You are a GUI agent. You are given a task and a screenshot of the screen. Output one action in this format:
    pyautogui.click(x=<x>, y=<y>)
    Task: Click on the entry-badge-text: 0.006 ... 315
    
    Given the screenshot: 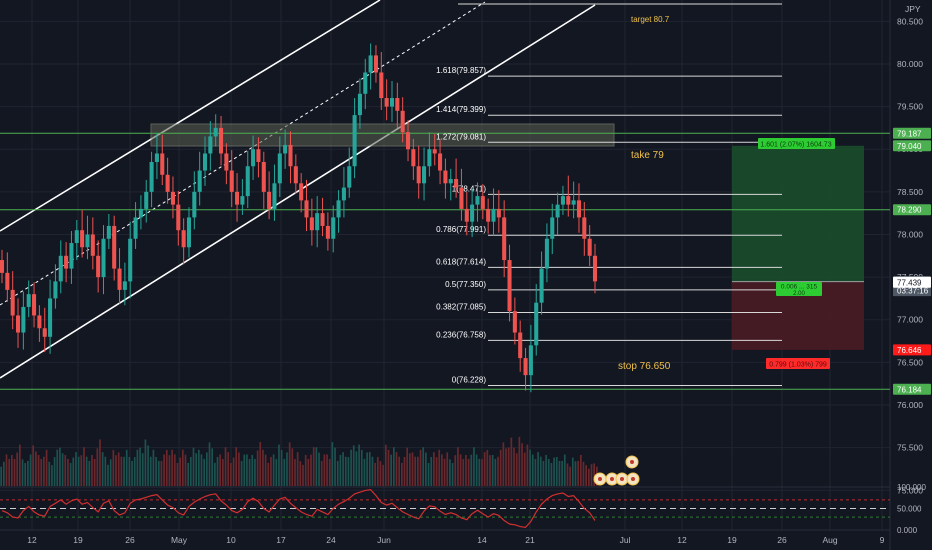 What is the action you would take?
    pyautogui.click(x=799, y=287)
    